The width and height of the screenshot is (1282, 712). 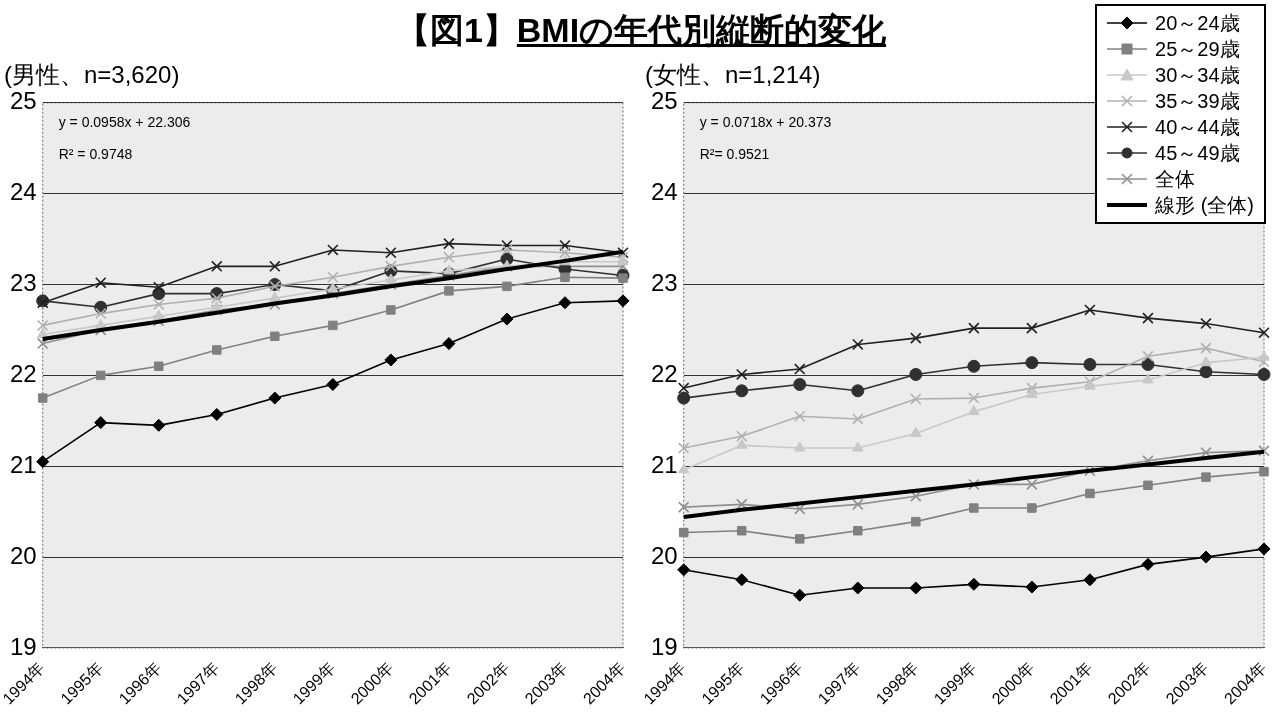 I want to click on chart-subtitle: (男性、n=3,620), so click(x=92, y=75).